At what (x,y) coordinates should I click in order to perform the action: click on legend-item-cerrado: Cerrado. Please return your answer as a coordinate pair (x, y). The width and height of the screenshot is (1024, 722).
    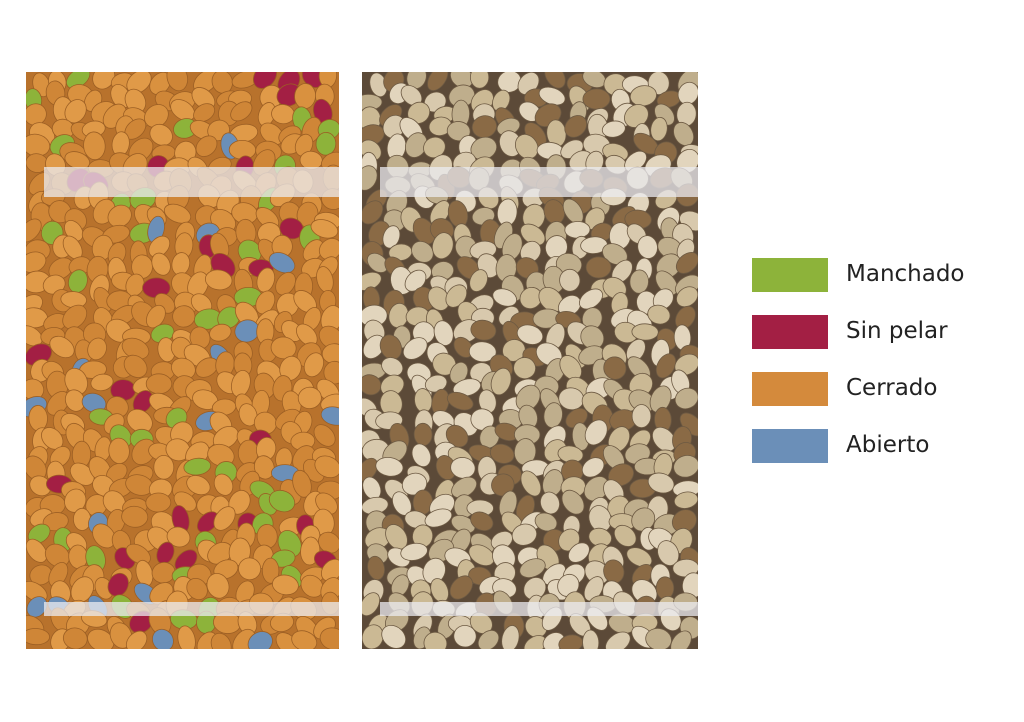
    Looking at the image, I should click on (872, 389).